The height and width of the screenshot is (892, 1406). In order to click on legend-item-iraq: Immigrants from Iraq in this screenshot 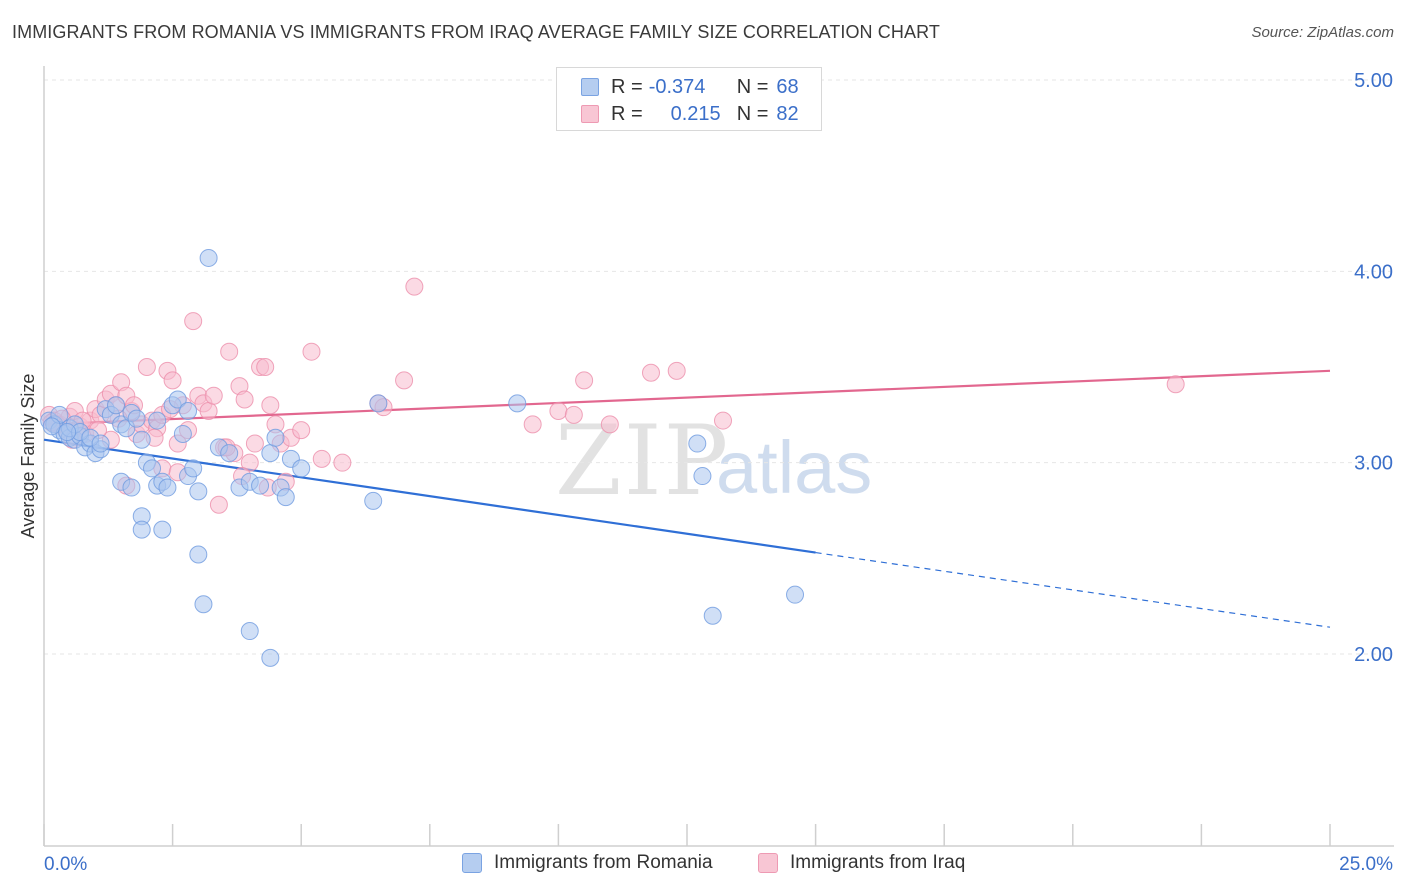, I will do `click(861, 863)`.